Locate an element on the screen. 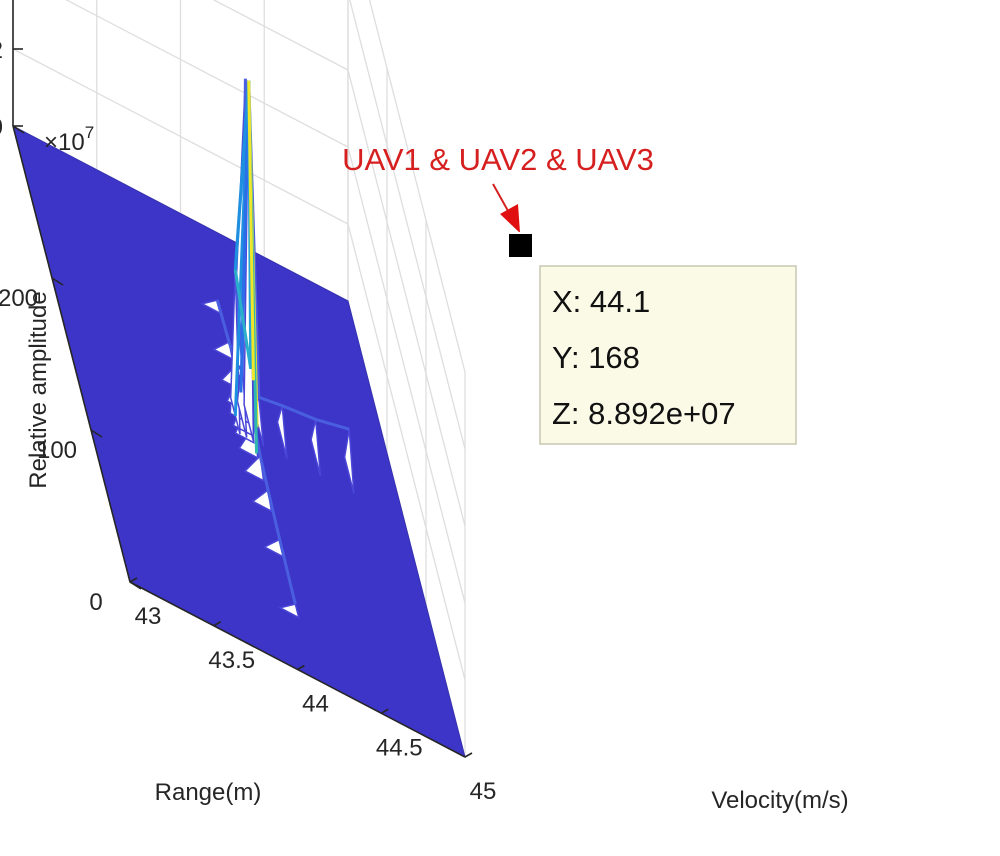 This screenshot has height=856, width=1000. surface-mesh is located at coordinates (277, 348).